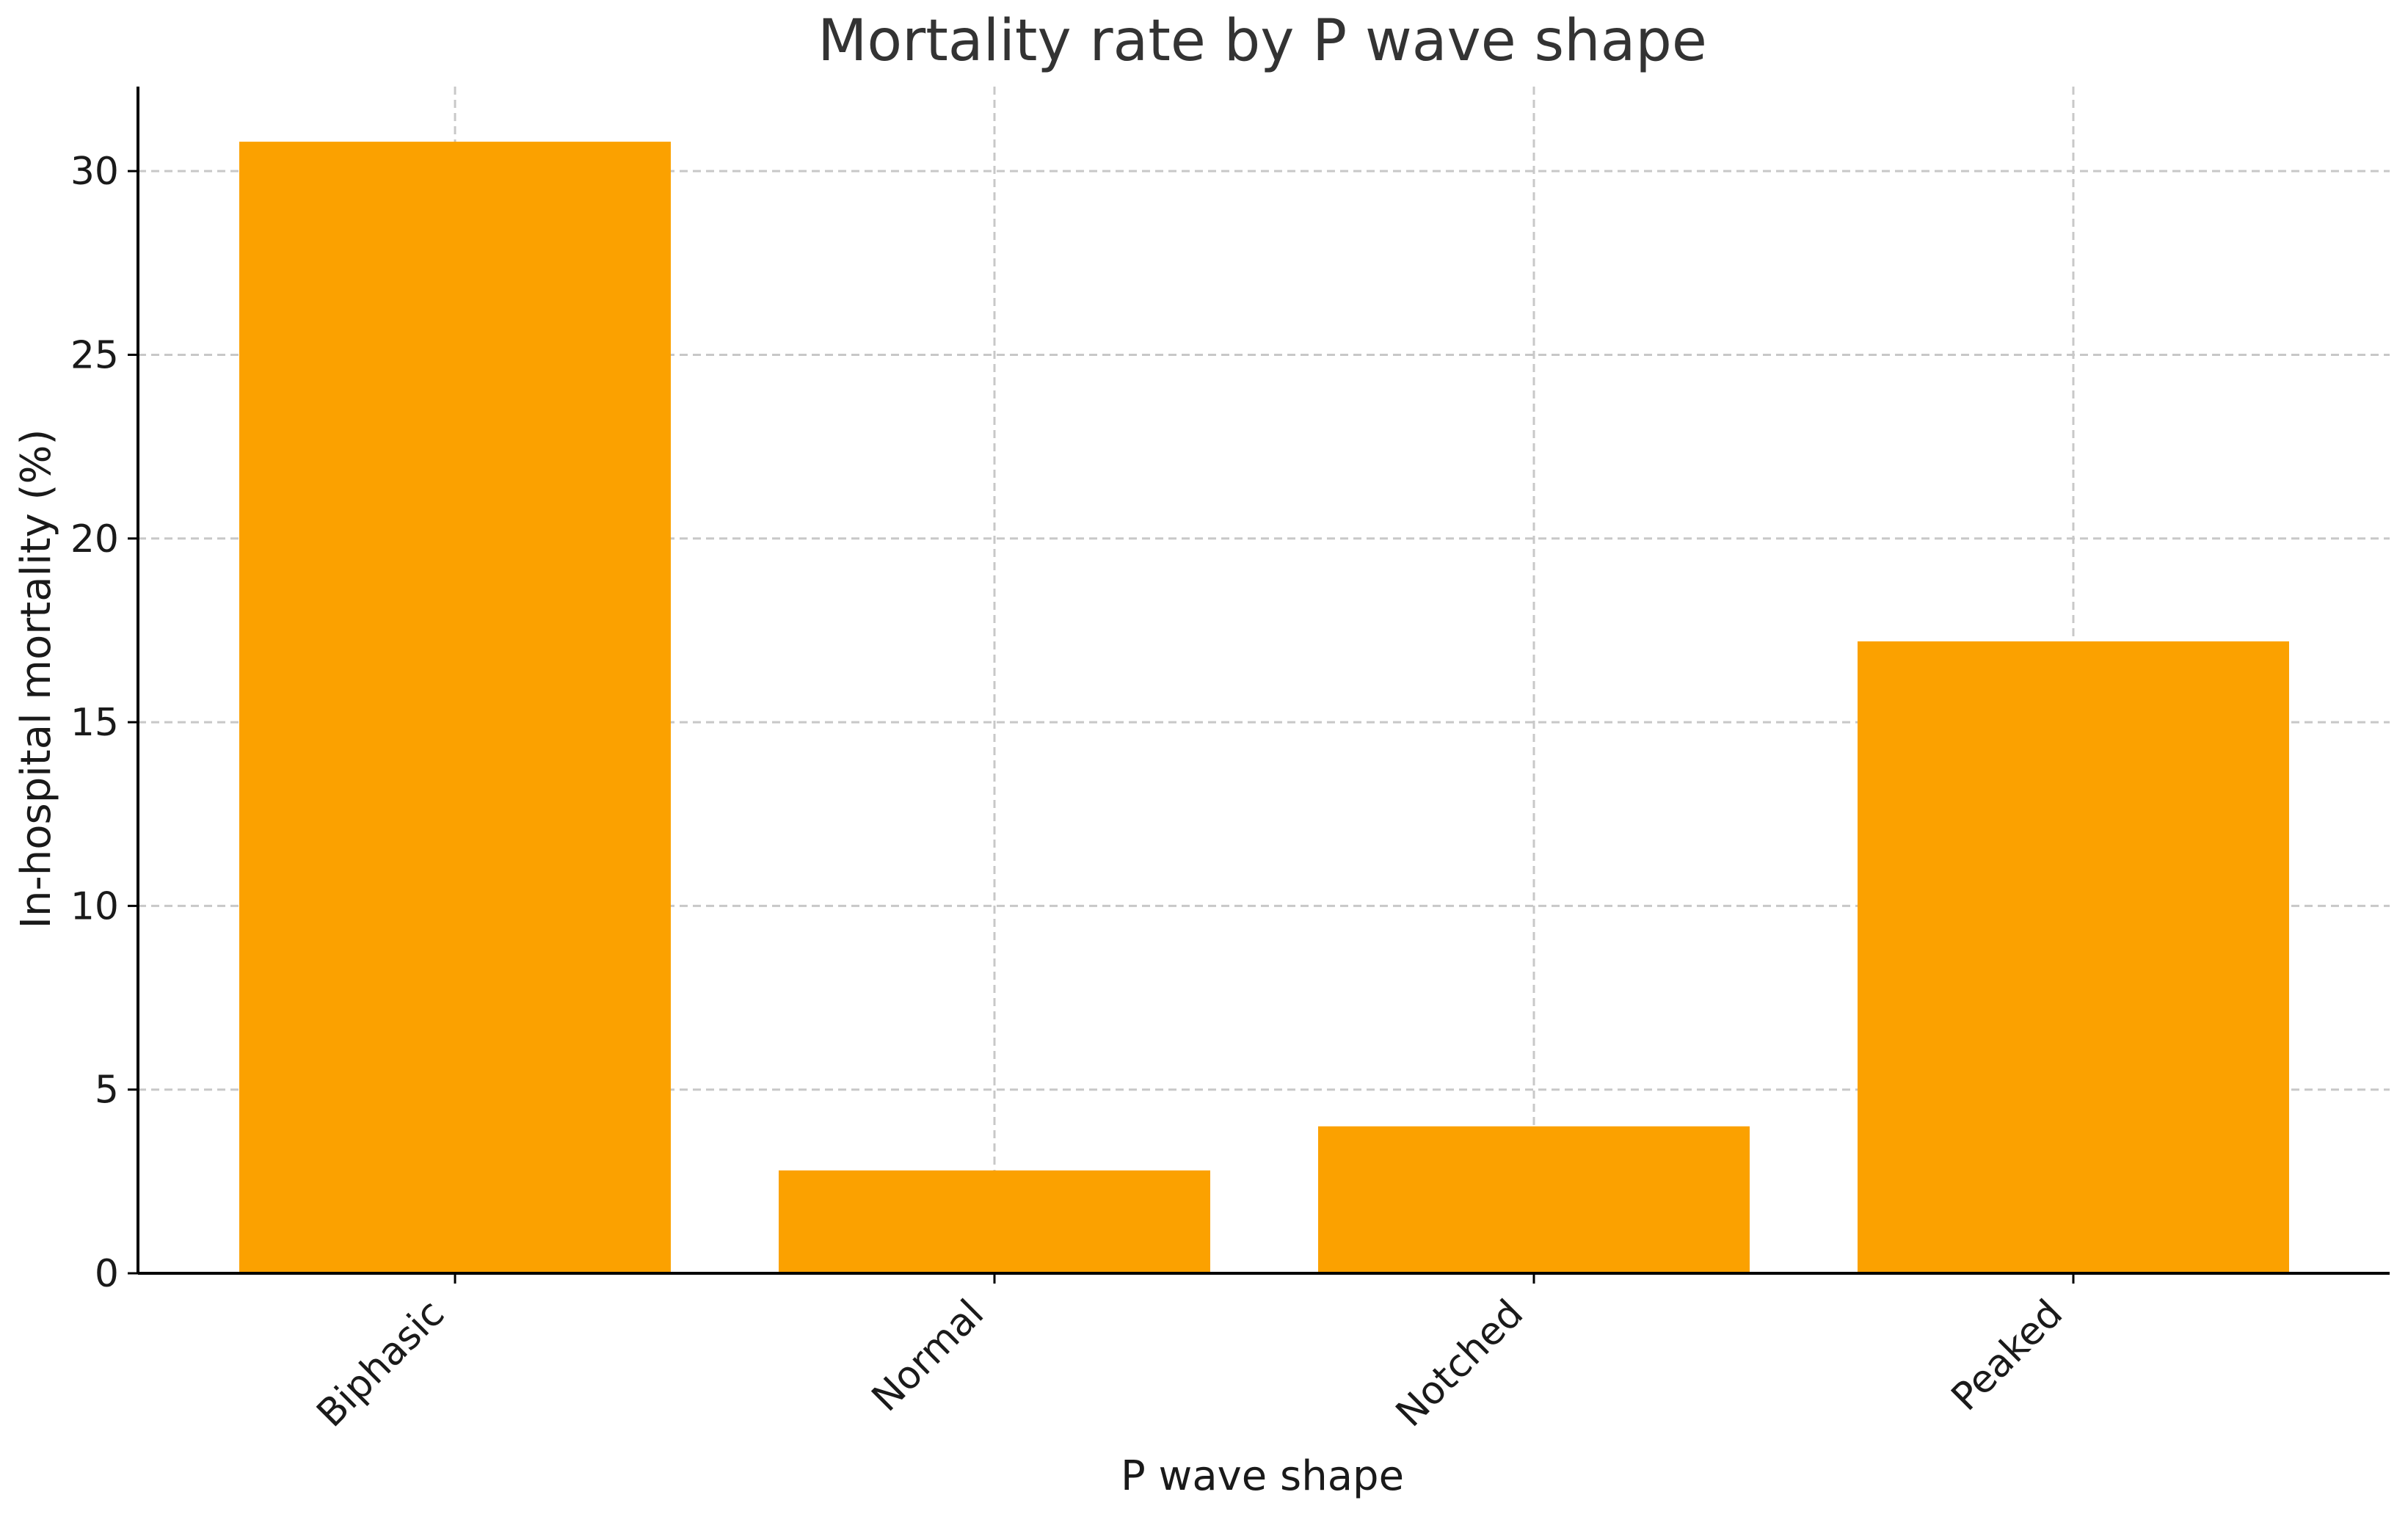 This screenshot has height=1514, width=2408. What do you see at coordinates (94, 355) in the screenshot?
I see `y-tick-label: 25` at bounding box center [94, 355].